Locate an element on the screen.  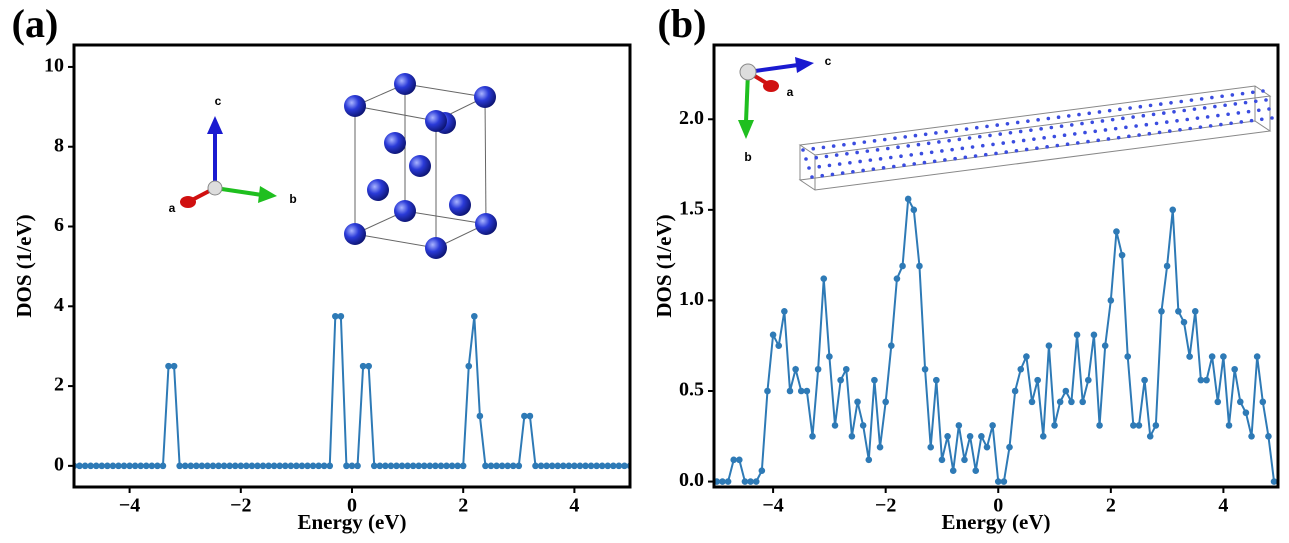
axis-letter: b is located at coordinates (747, 157).